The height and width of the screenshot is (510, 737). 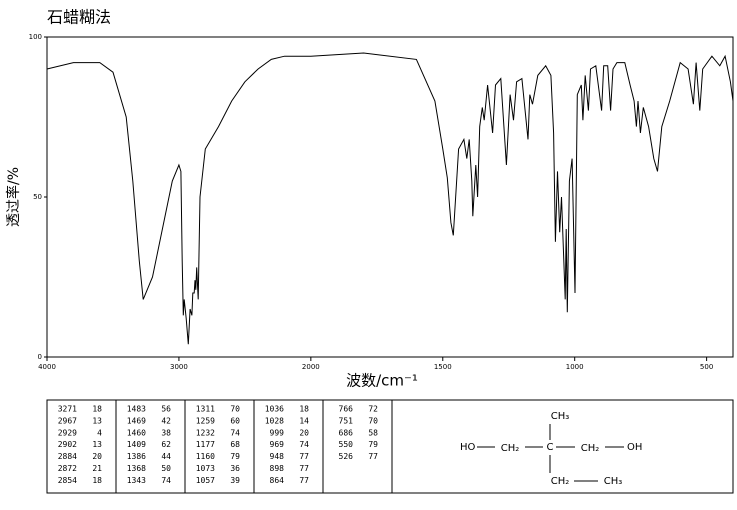 I want to click on peak-wavenumber: 1386, so click(x=136, y=456).